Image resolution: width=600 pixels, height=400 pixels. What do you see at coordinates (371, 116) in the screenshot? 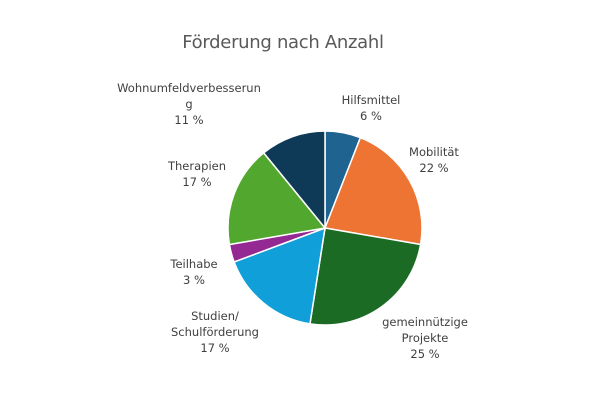
I see `slice-value-label: 6 %` at bounding box center [371, 116].